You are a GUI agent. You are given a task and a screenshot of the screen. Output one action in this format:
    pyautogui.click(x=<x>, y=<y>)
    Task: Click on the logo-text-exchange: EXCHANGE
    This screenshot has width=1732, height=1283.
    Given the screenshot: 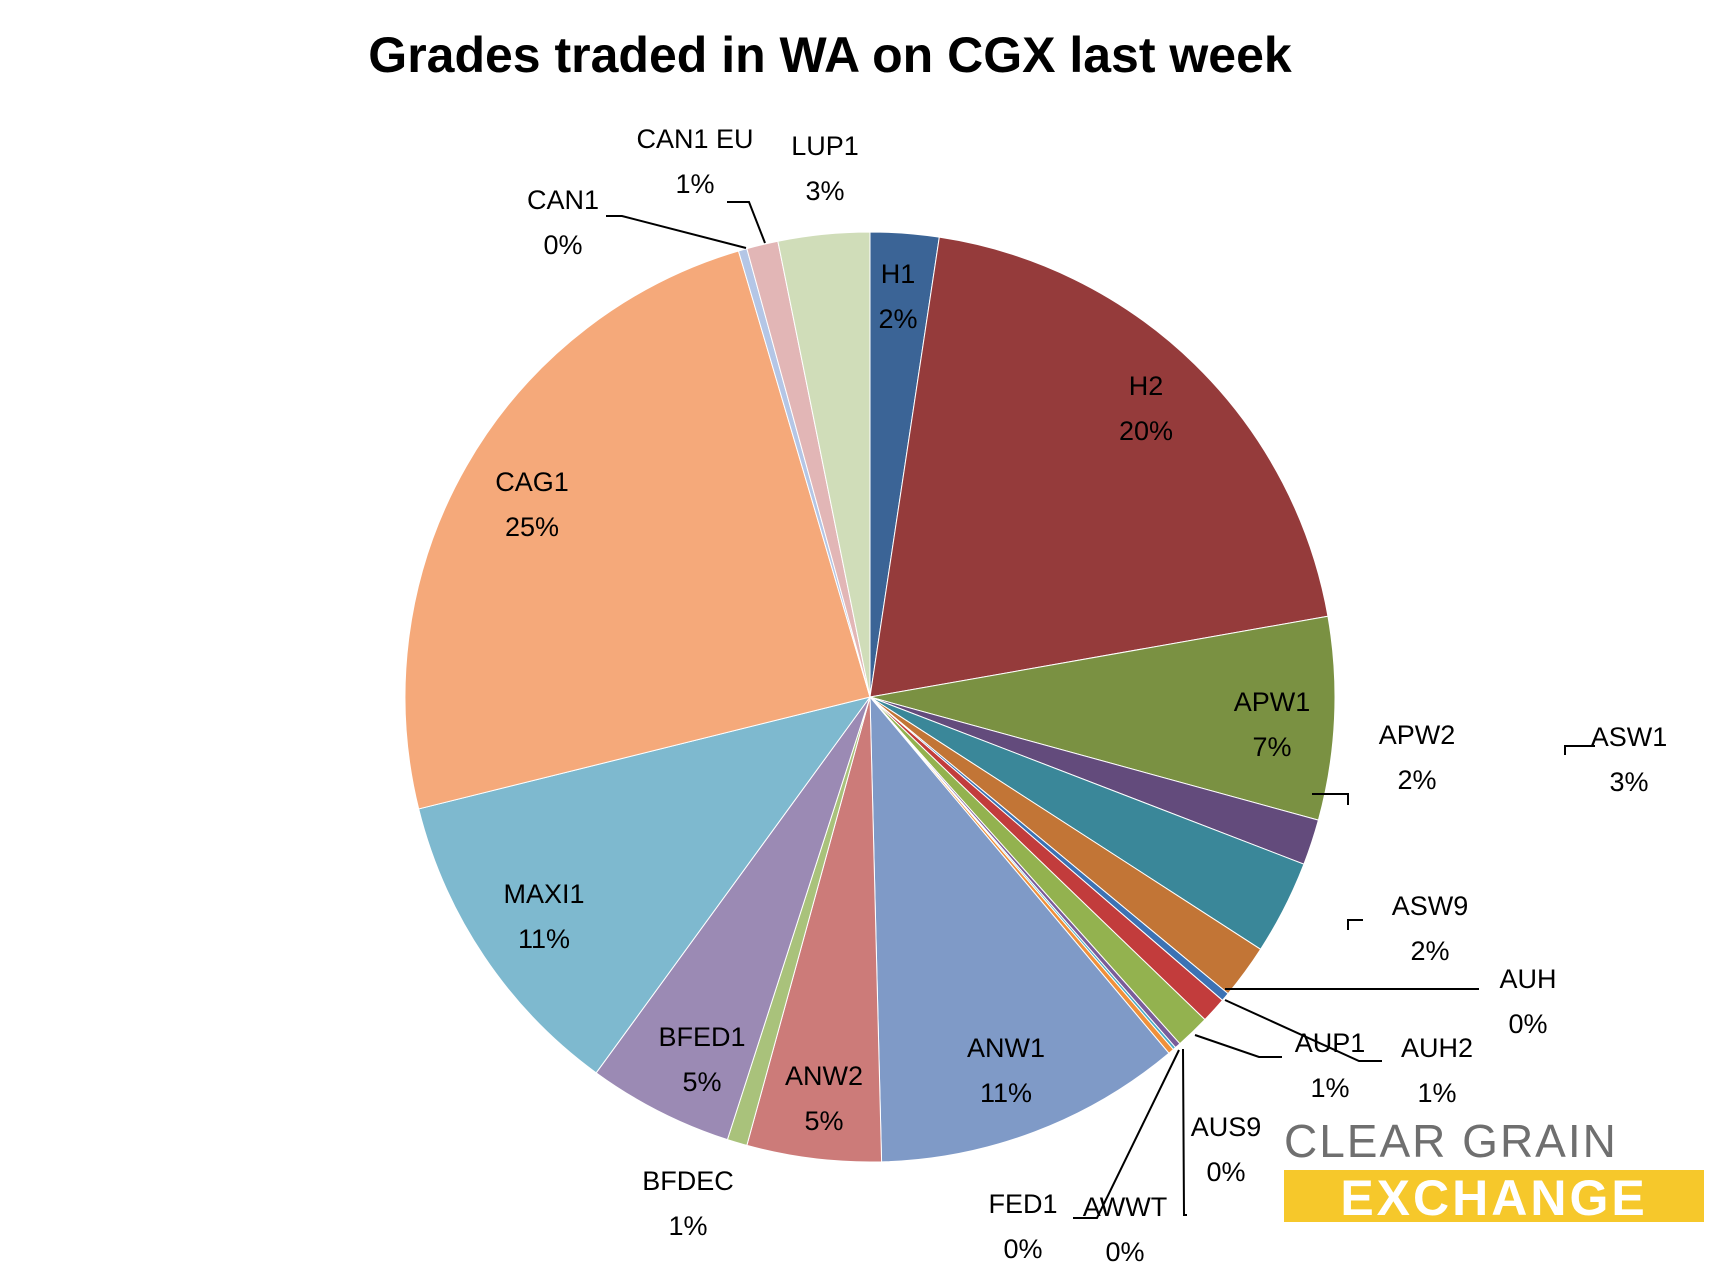 What is the action you would take?
    pyautogui.click(x=1493, y=1196)
    